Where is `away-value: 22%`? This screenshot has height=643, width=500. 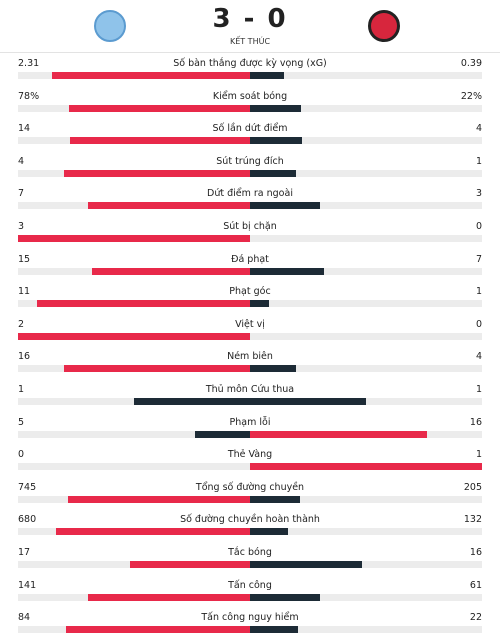
away-value: 22% is located at coordinates (471, 96).